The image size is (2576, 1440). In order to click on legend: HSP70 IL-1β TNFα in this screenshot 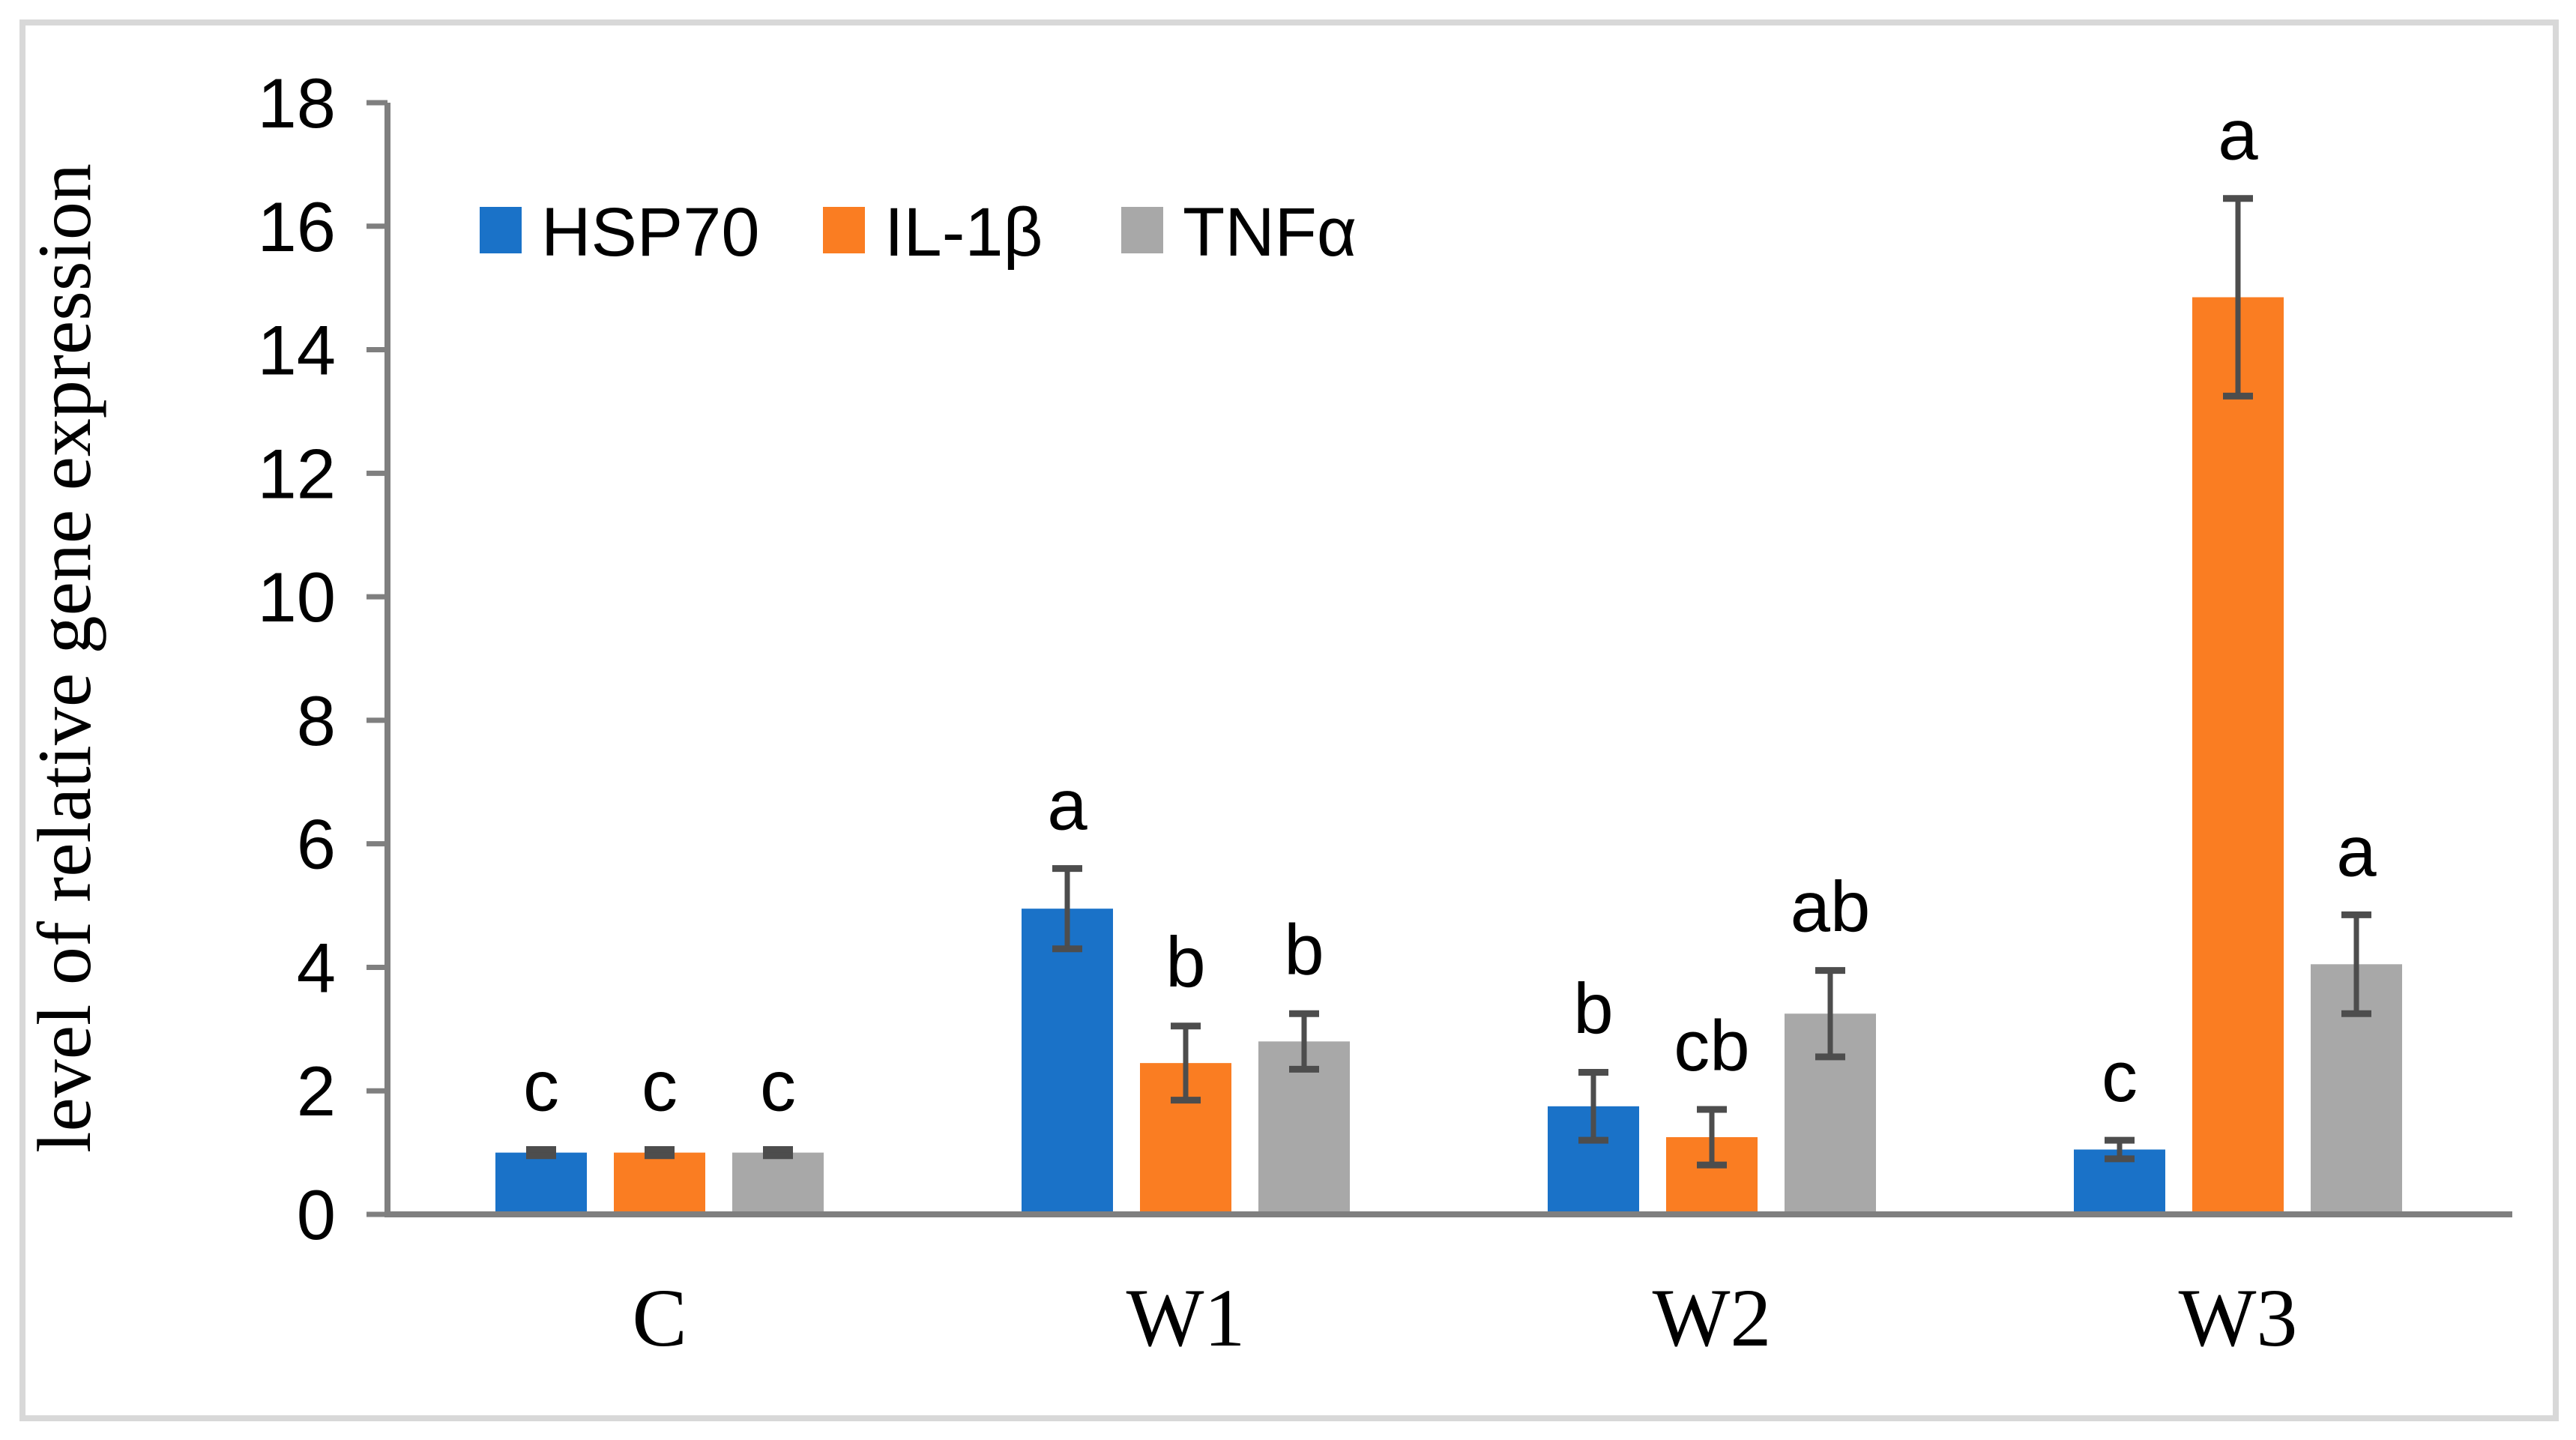, I will do `click(919, 232)`.